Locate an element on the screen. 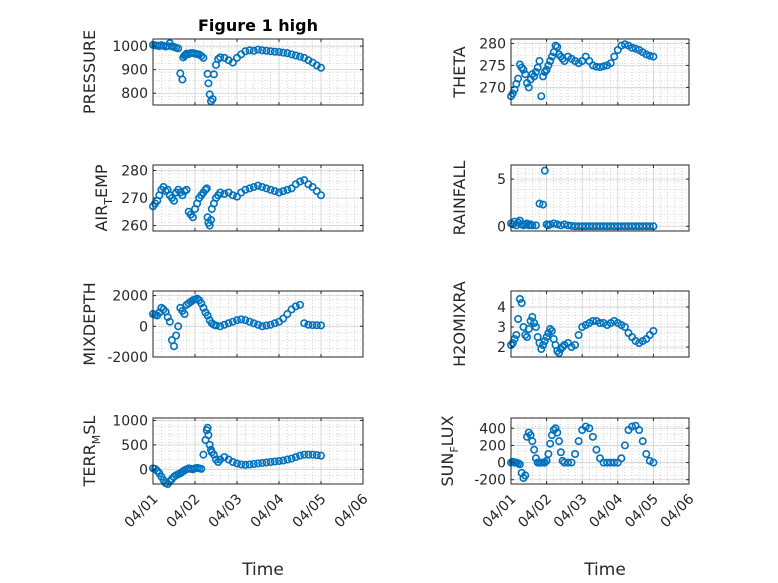  subplot-pressure: 800 900 1000 PRESSURE Figure 1 high is located at coordinates (222, 65).